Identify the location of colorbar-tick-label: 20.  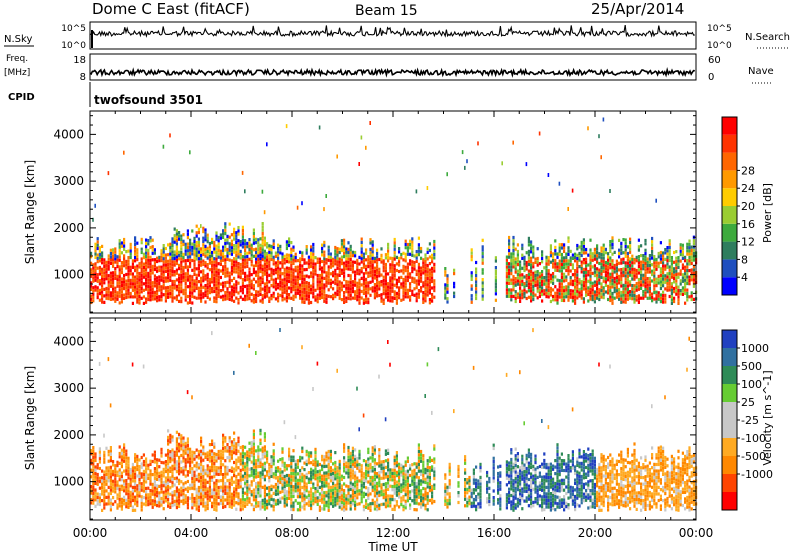
(748, 206).